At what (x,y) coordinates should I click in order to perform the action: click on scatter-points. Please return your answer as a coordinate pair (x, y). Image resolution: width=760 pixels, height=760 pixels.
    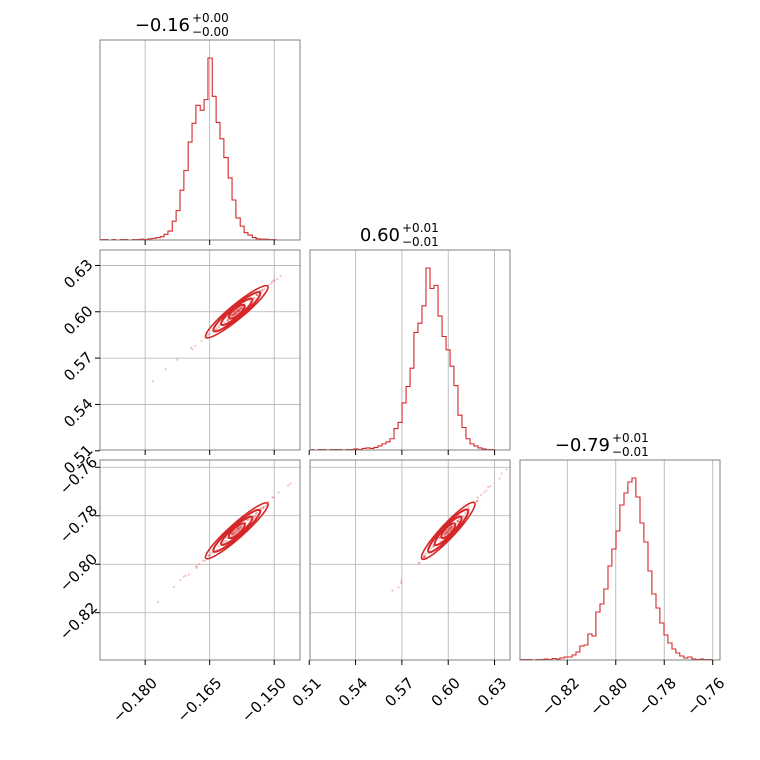
    Looking at the image, I should click on (216, 329).